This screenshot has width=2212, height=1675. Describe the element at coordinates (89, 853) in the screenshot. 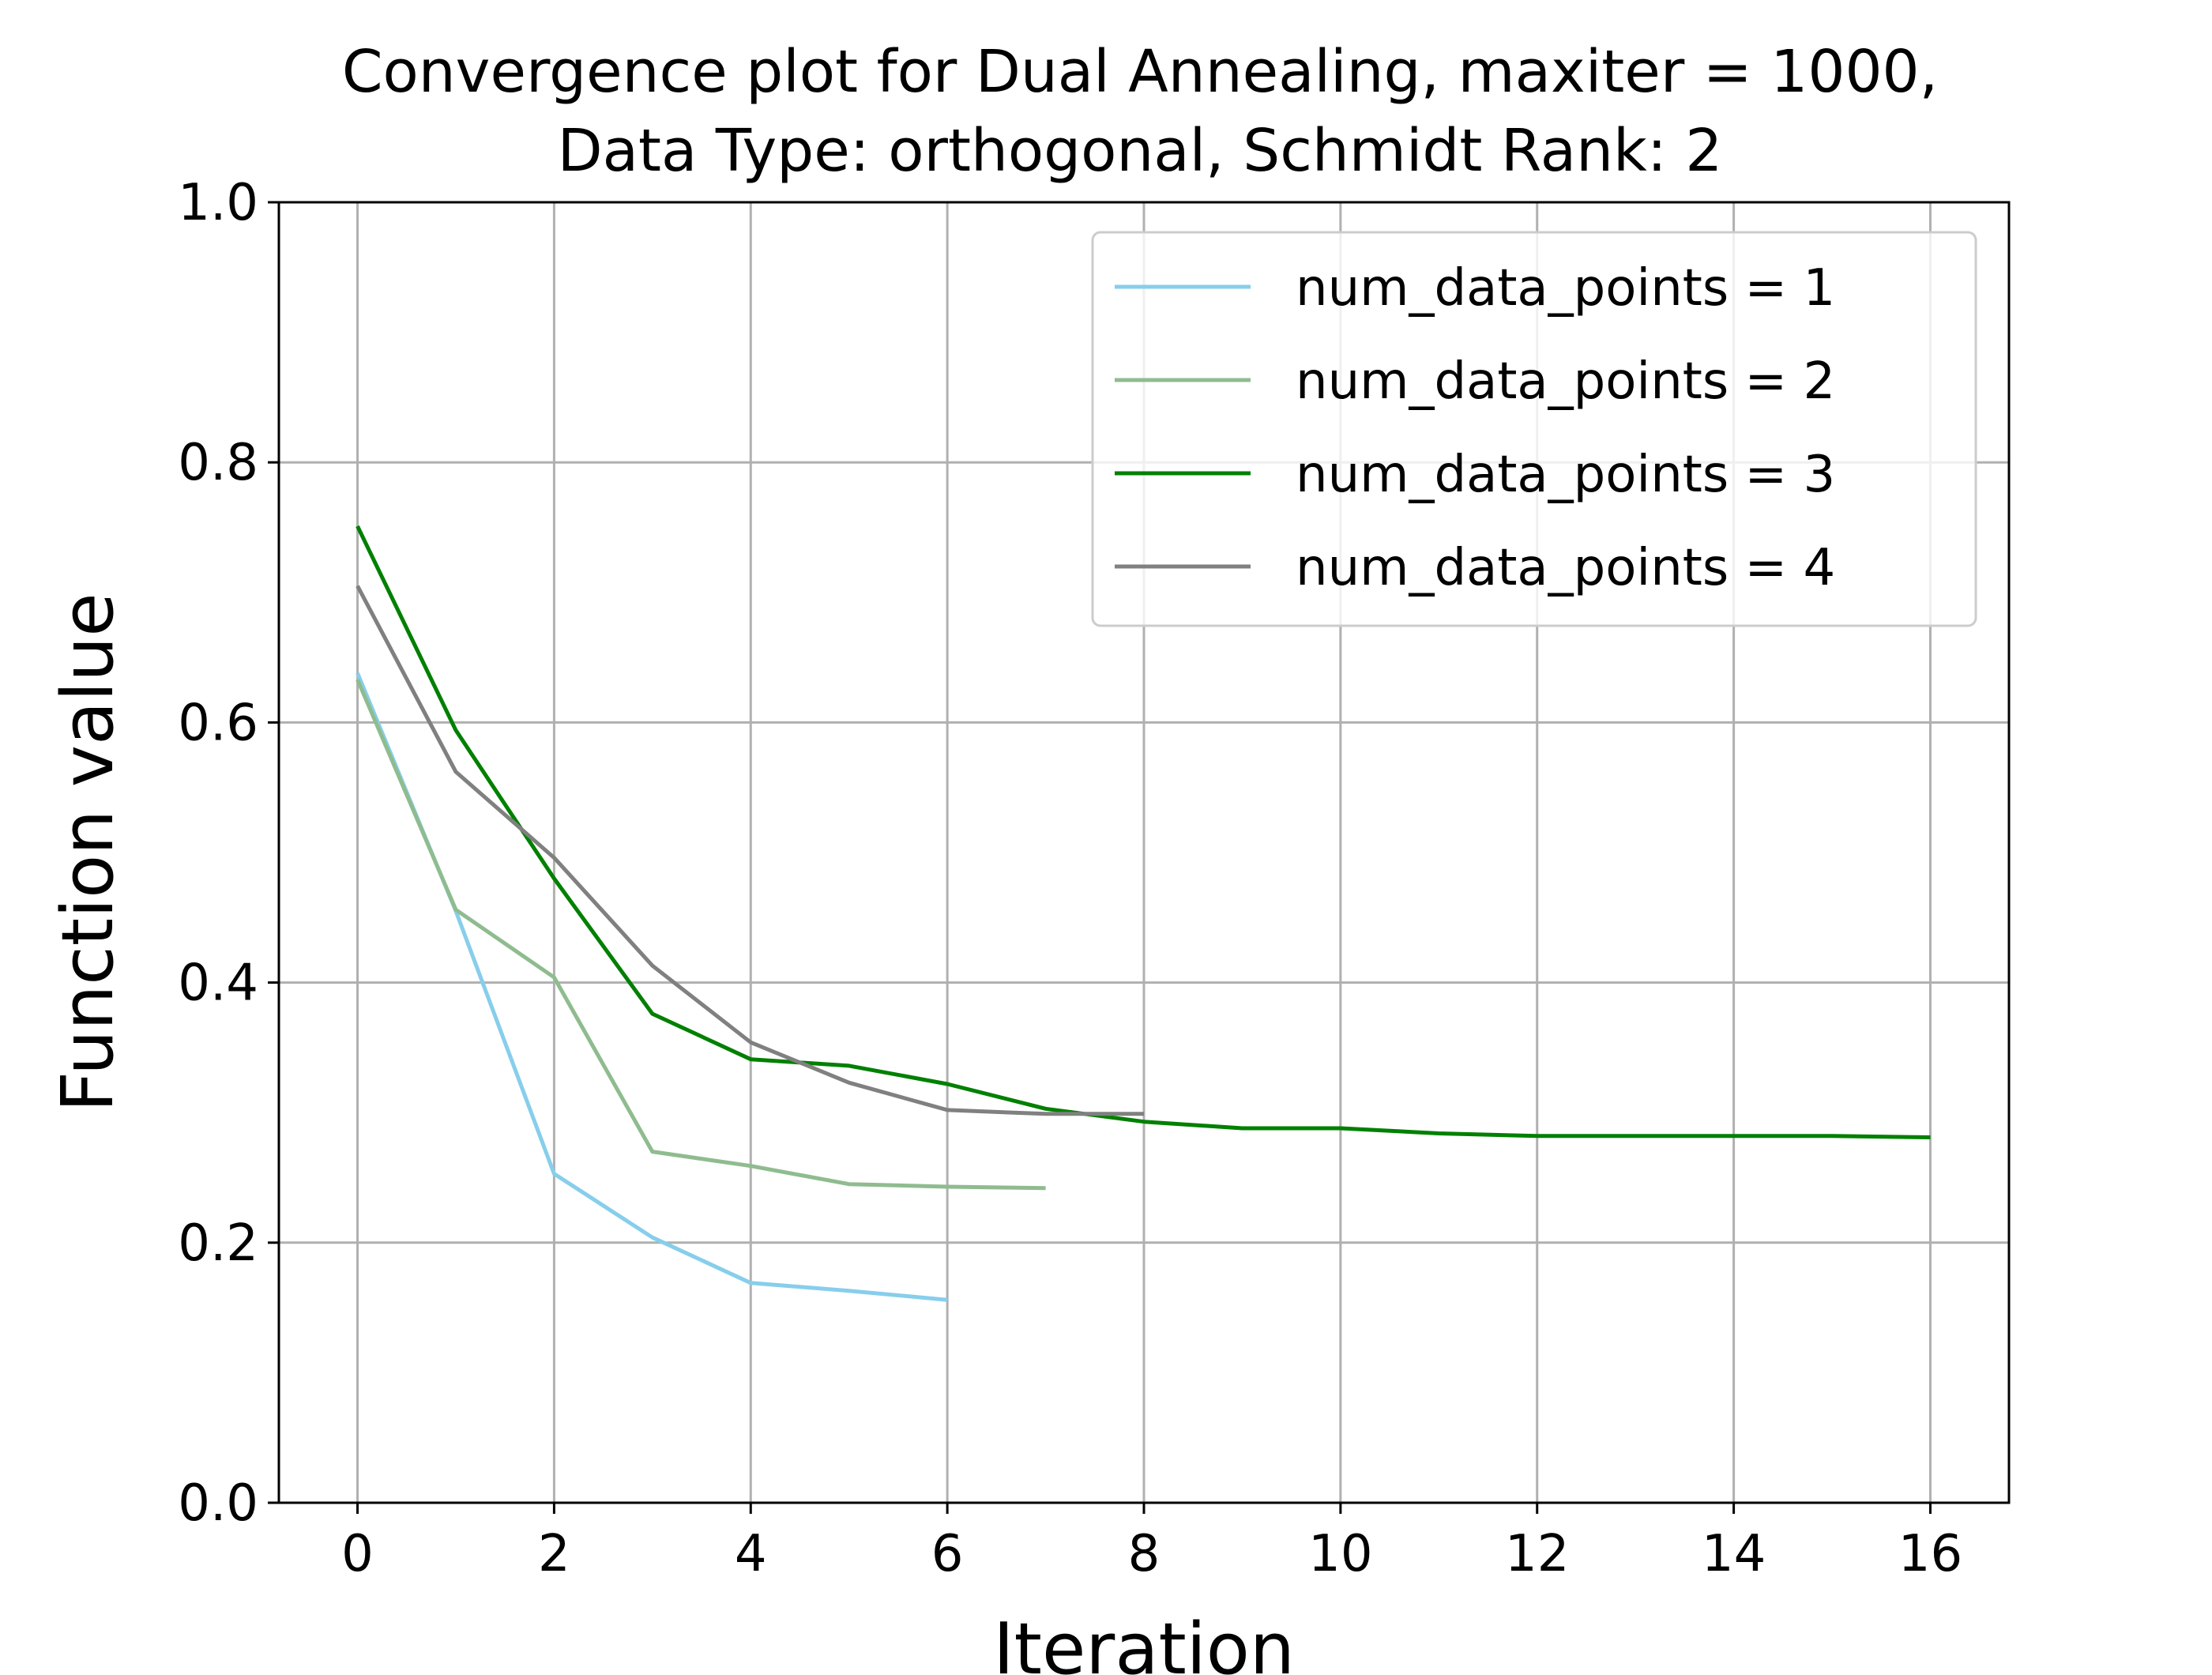

I see `y-axis-label: Function value` at that location.